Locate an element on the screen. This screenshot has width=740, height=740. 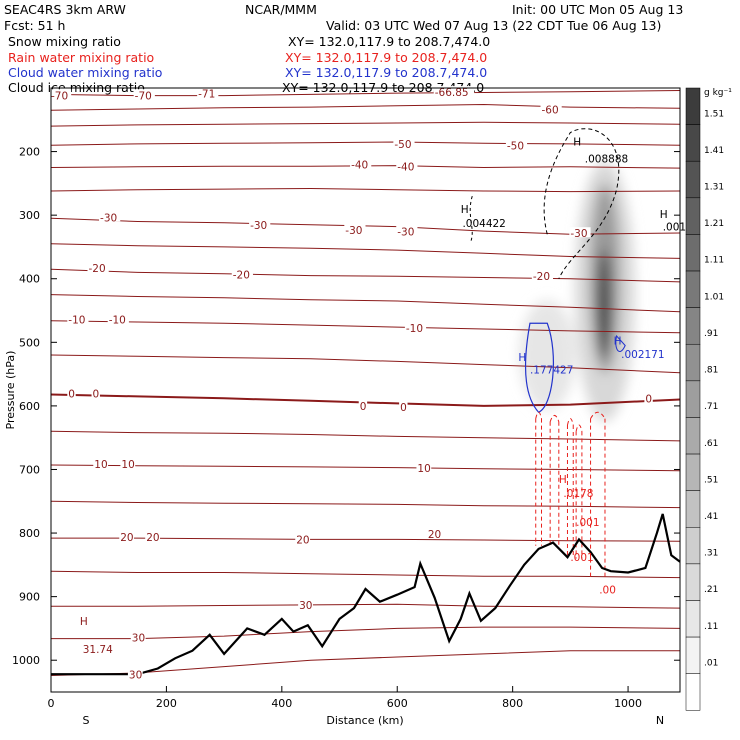
y-tick-label: 900 is located at coordinates (29, 597).